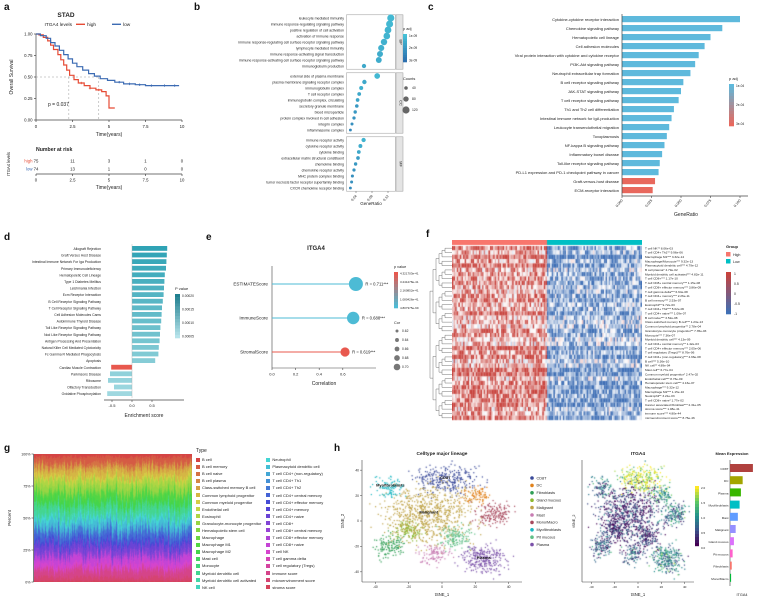 The height and width of the screenshot is (611, 757). Describe the element at coordinates (86, 374) in the screenshot. I see `label: Parkinsons Disease` at that location.